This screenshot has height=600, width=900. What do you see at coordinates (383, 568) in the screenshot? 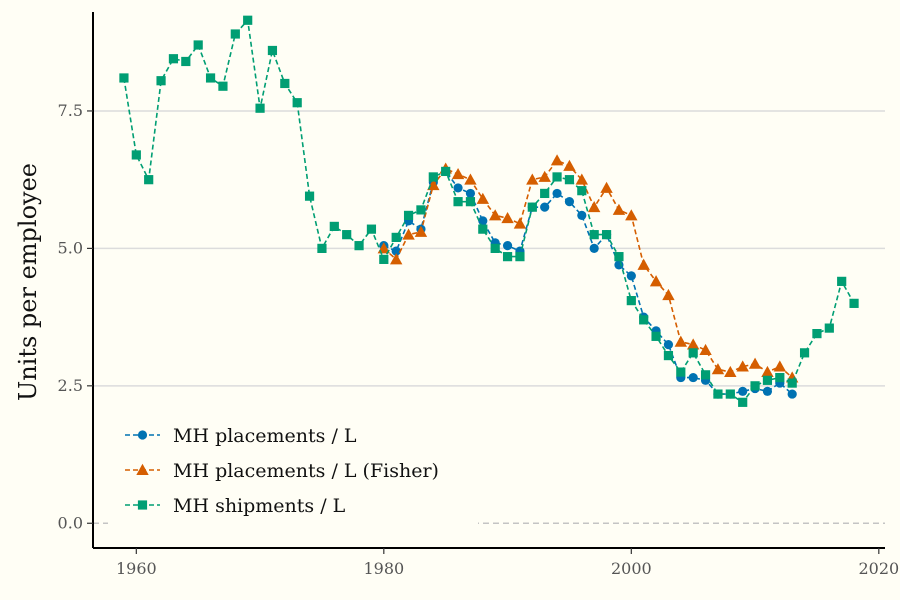
I see `x-tick-label: 1980` at bounding box center [383, 568].